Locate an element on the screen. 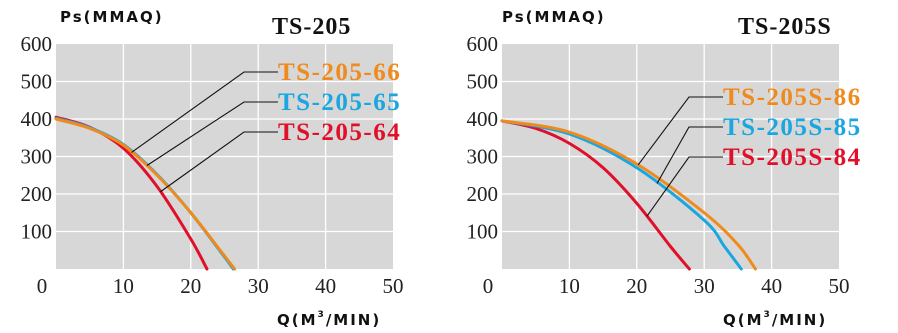 This screenshot has width=898, height=333. callouts-left: TS-205-66 TS-205-65 TS-205-64 is located at coordinates (266, 126).